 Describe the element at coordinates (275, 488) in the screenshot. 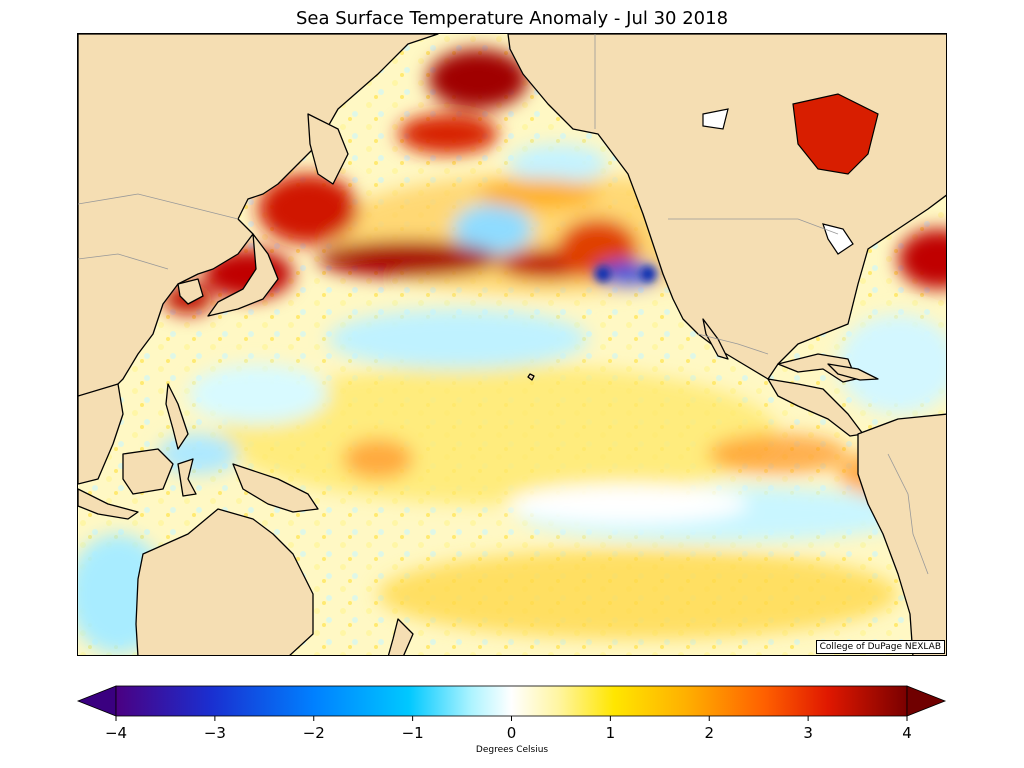

I see `new-guinea` at that location.